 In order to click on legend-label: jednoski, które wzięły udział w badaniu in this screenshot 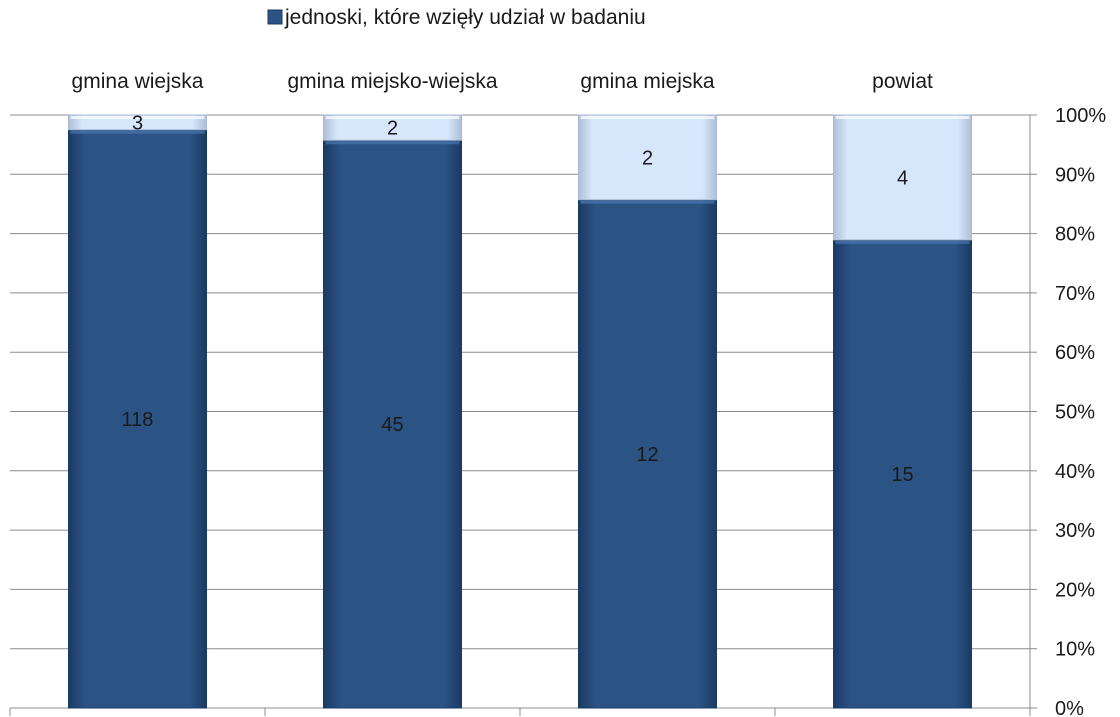, I will do `click(465, 17)`.